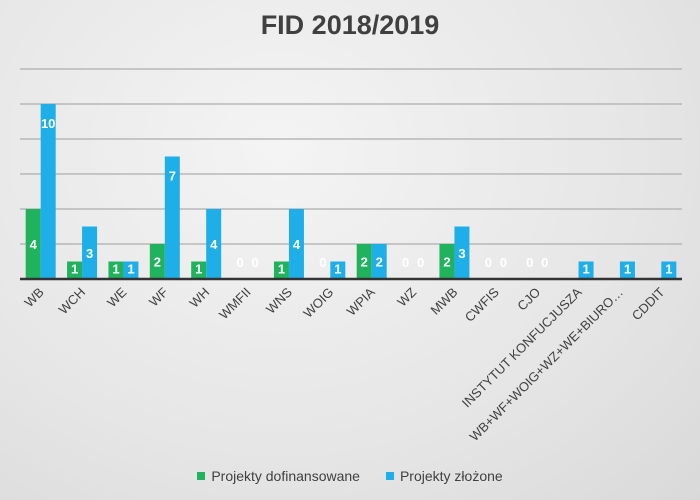 Image resolution: width=700 pixels, height=500 pixels. I want to click on data-label: 10, so click(48, 123).